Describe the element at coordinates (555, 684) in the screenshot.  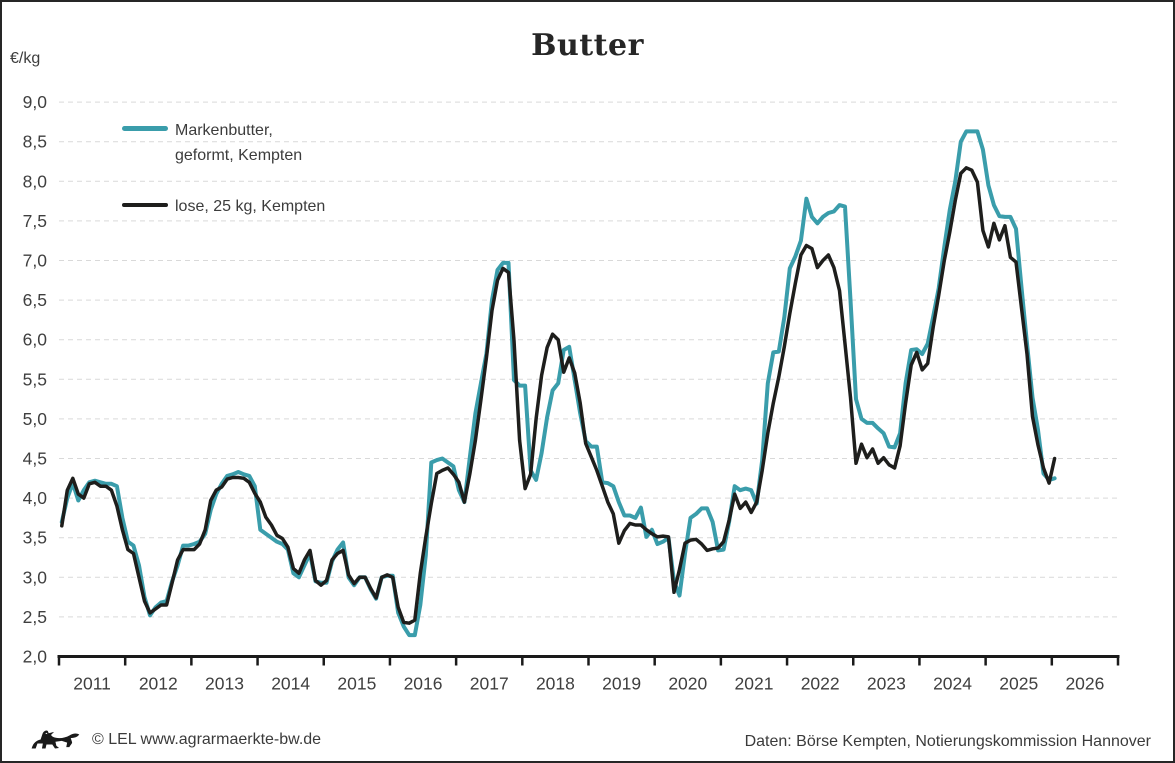
I see `x-tick-label: 2018` at that location.